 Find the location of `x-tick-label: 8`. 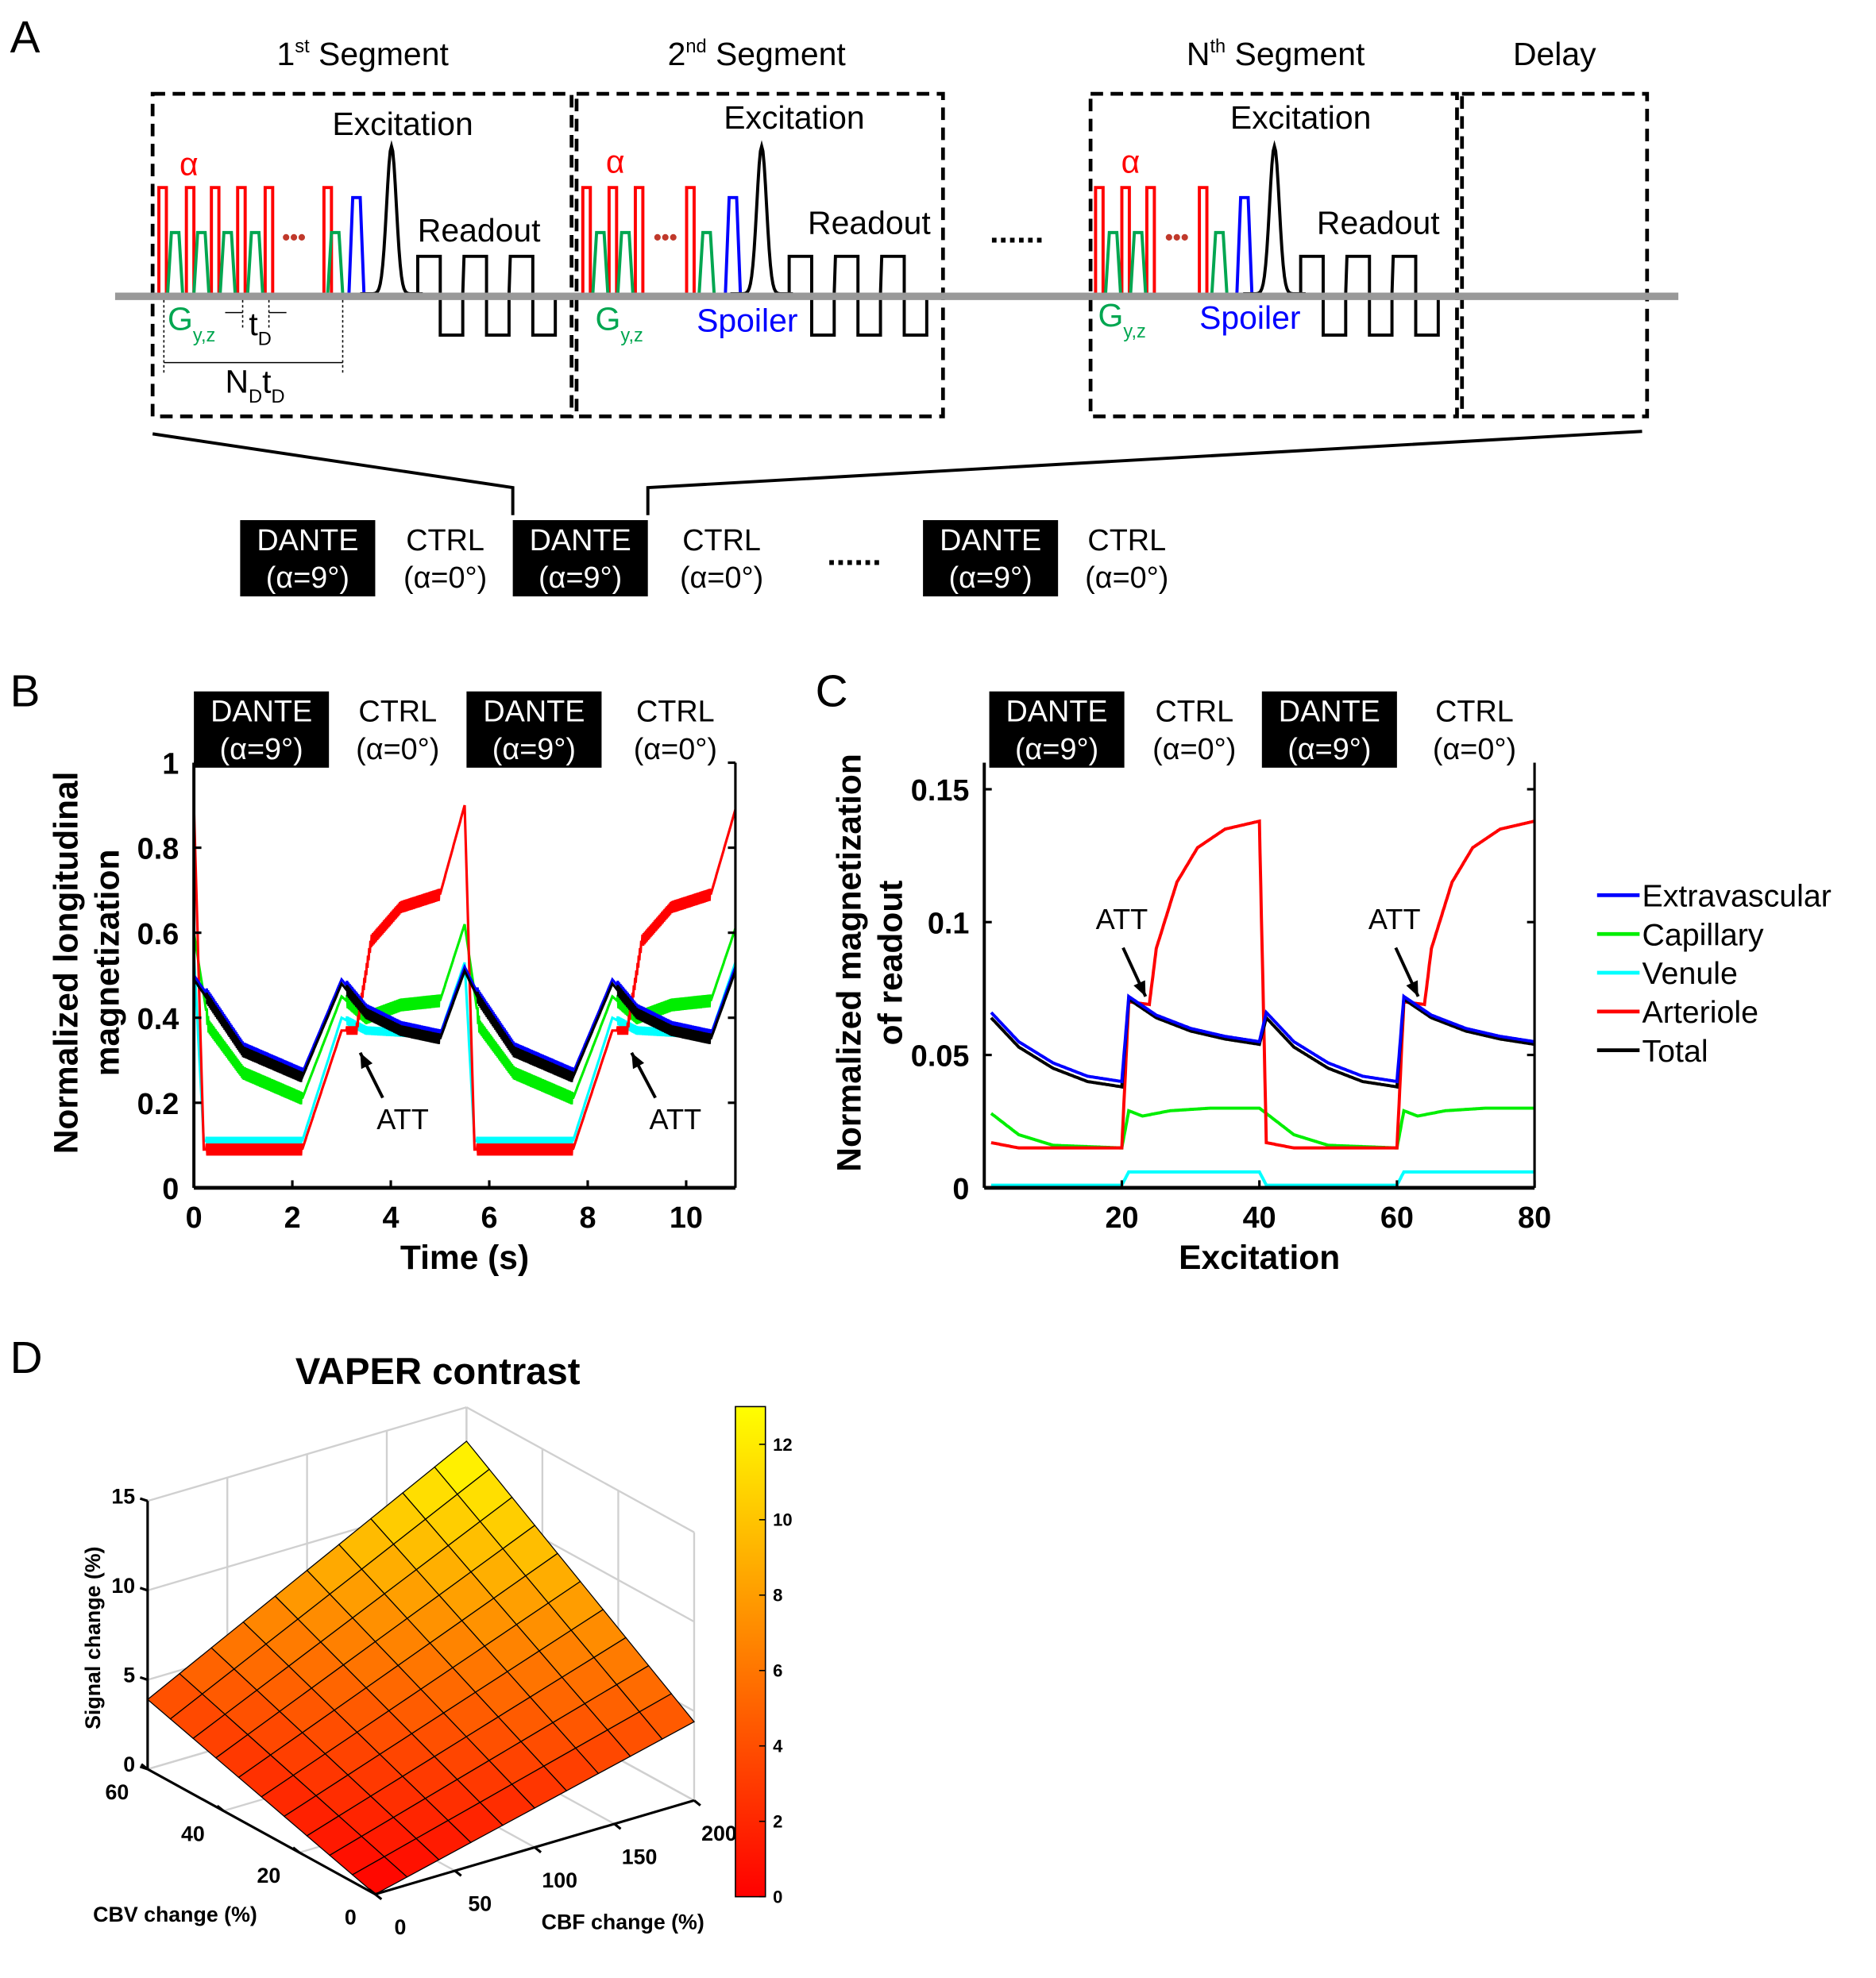

x-tick-label: 8 is located at coordinates (587, 1218).